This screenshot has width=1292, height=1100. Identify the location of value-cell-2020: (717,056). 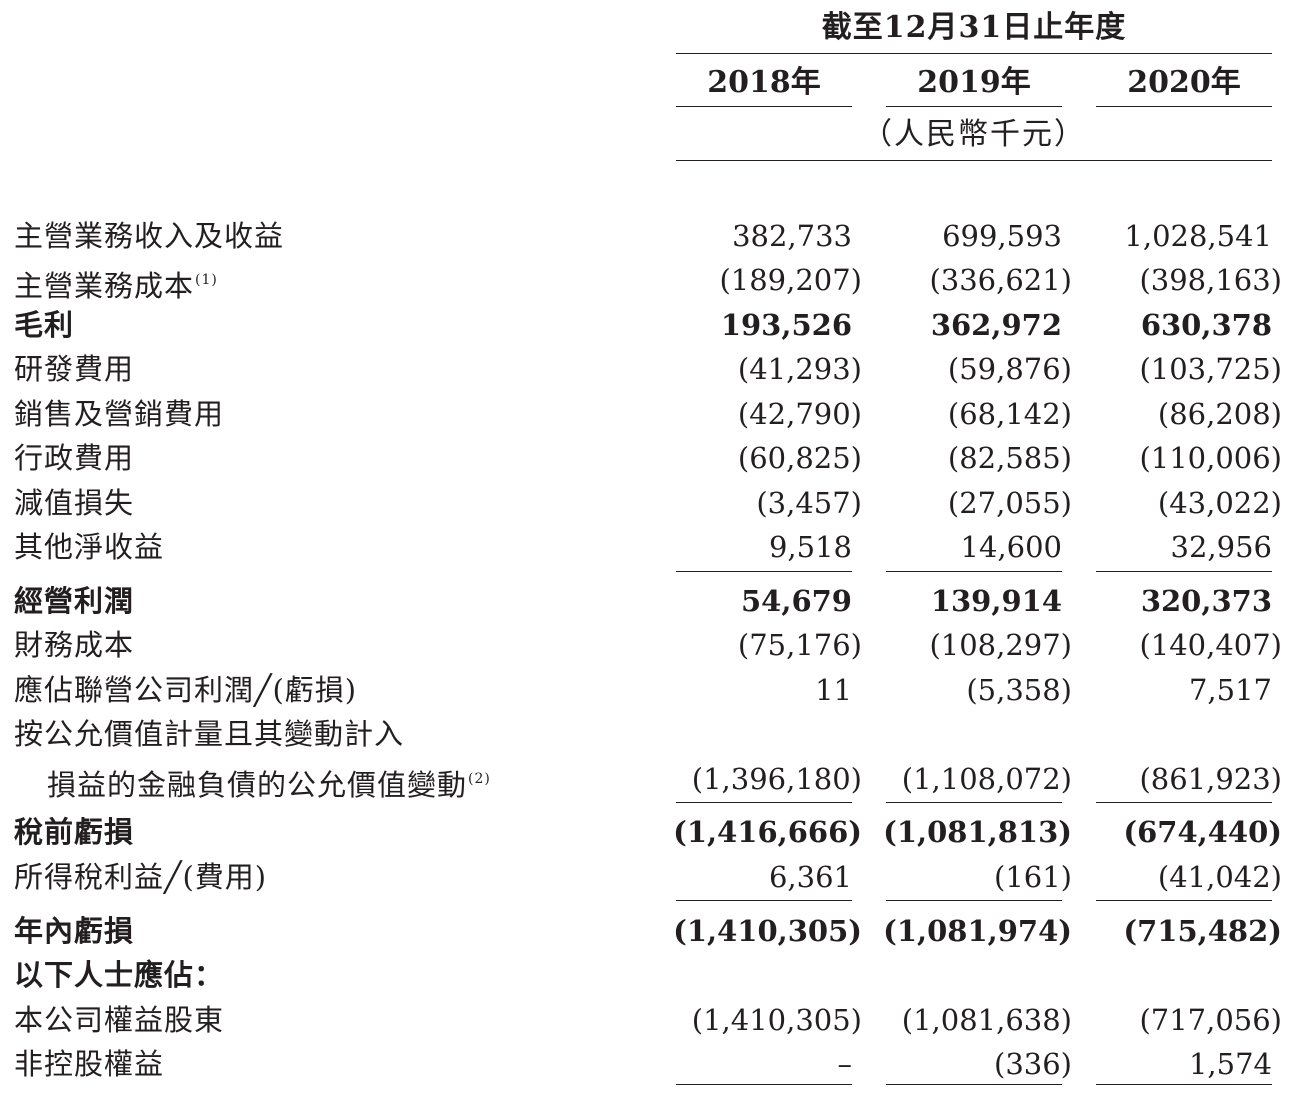
(1210, 1020).